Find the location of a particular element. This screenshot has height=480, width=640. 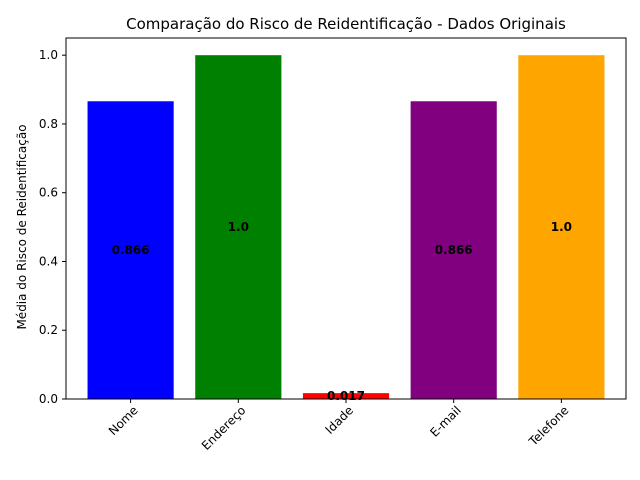

bar-telefone is located at coordinates (561, 227).